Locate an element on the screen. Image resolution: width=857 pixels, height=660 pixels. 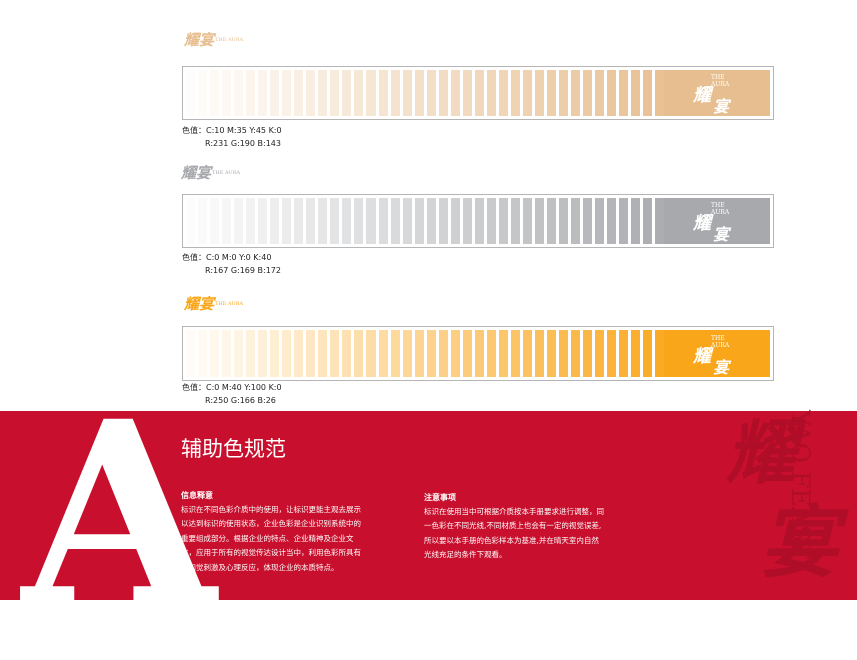
solid-swatch-tan: 耀 THE AURA 宴 is located at coordinates (717, 93).